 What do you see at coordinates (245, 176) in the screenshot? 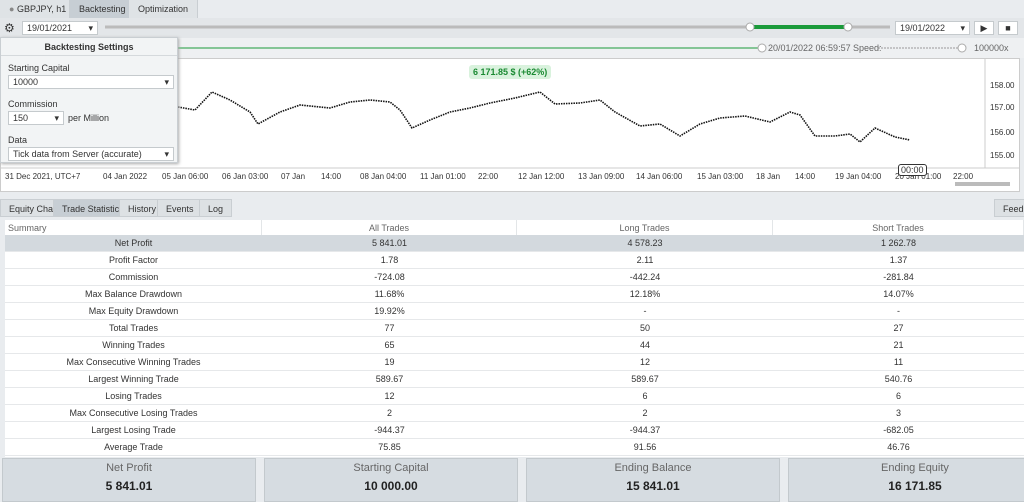
I see `time-label: 06 Jan 03:00` at bounding box center [245, 176].